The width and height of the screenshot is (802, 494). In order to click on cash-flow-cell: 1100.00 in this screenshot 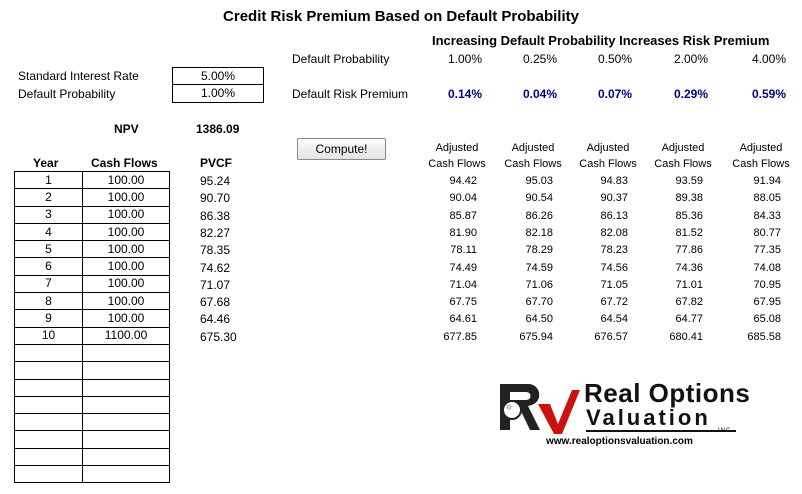, I will do `click(126, 335)`.